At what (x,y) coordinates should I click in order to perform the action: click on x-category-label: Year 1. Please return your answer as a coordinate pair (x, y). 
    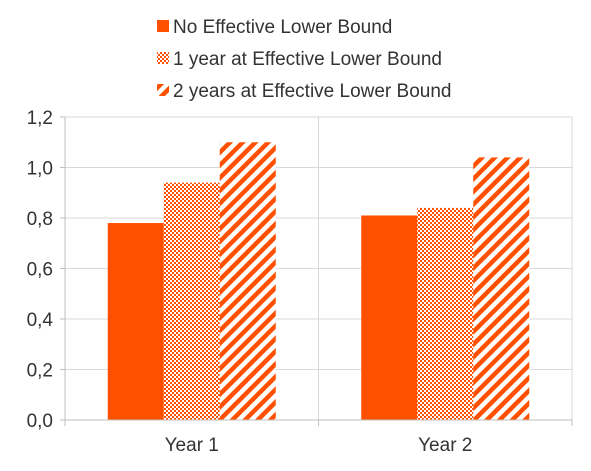
    Looking at the image, I should click on (192, 445).